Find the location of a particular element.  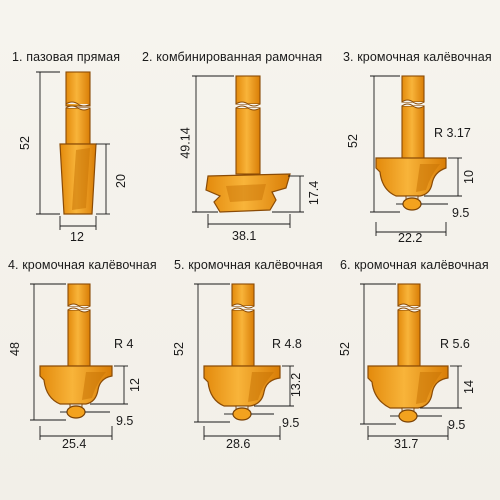

cut-height-label-4: 12 is located at coordinates (134, 385).